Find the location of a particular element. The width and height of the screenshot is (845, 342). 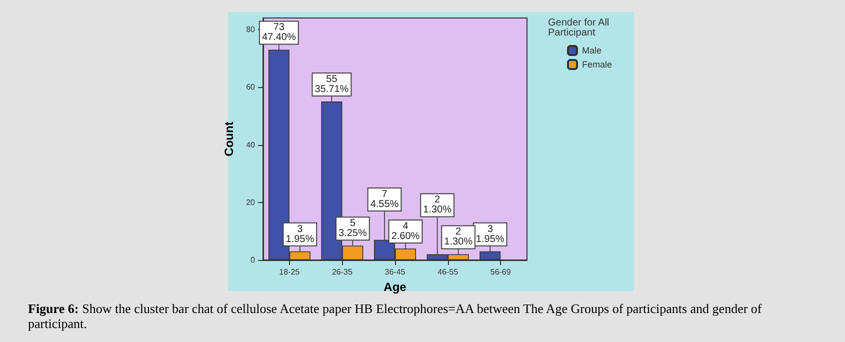

legend-label: Male is located at coordinates (592, 51).